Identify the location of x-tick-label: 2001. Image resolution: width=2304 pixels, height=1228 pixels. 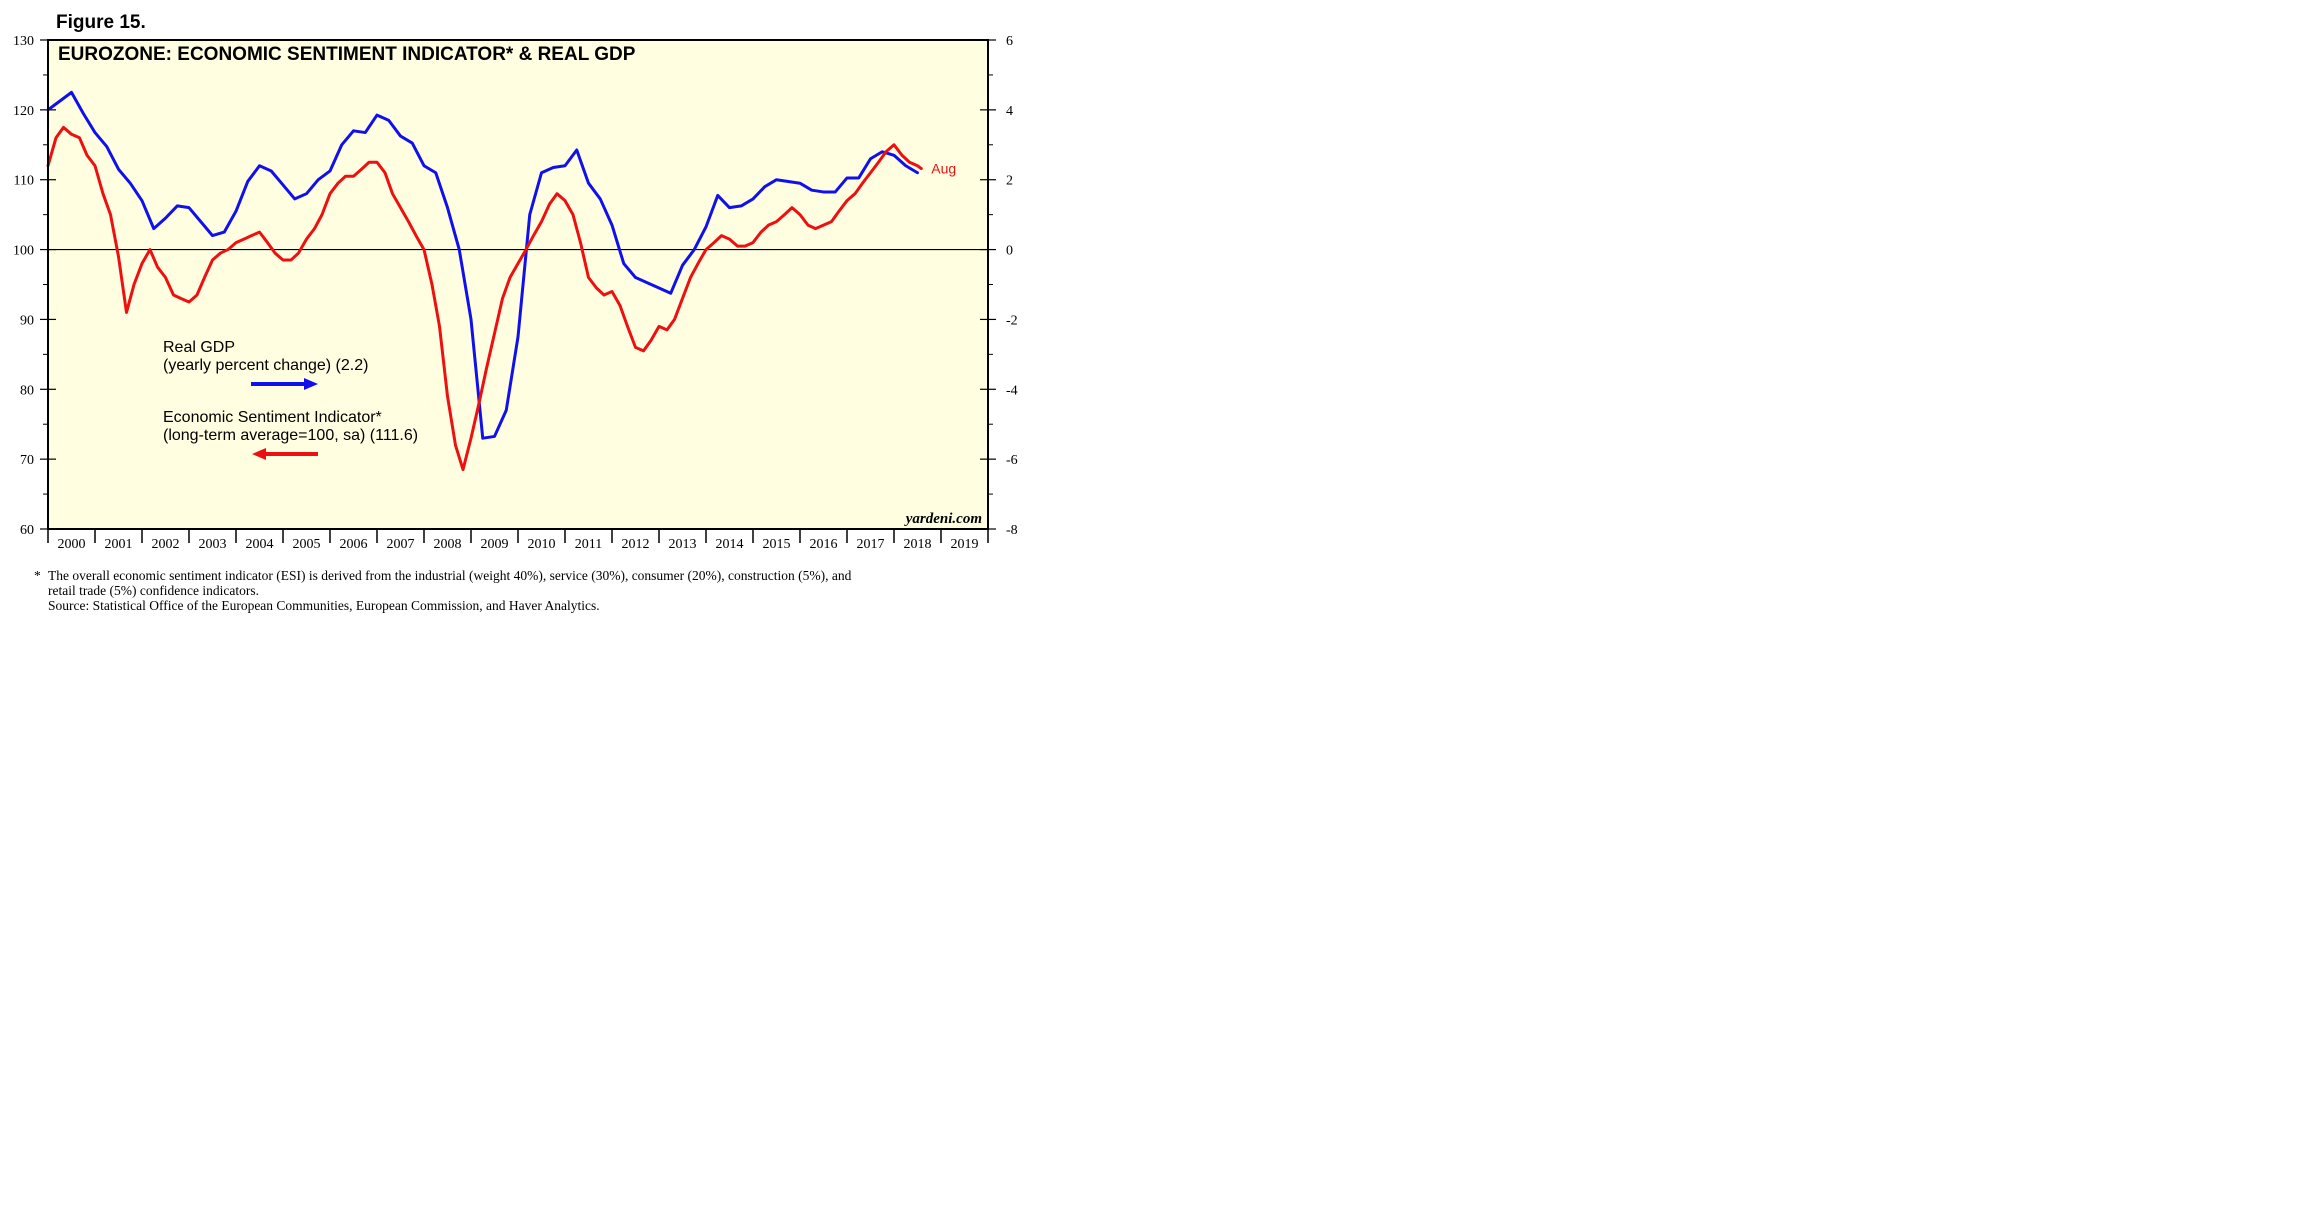
(119, 544).